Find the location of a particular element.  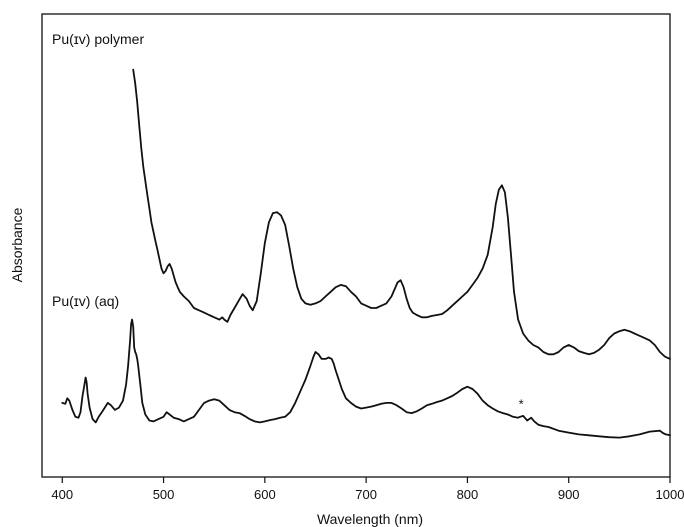

x-tick-label: 800 is located at coordinates (468, 494).